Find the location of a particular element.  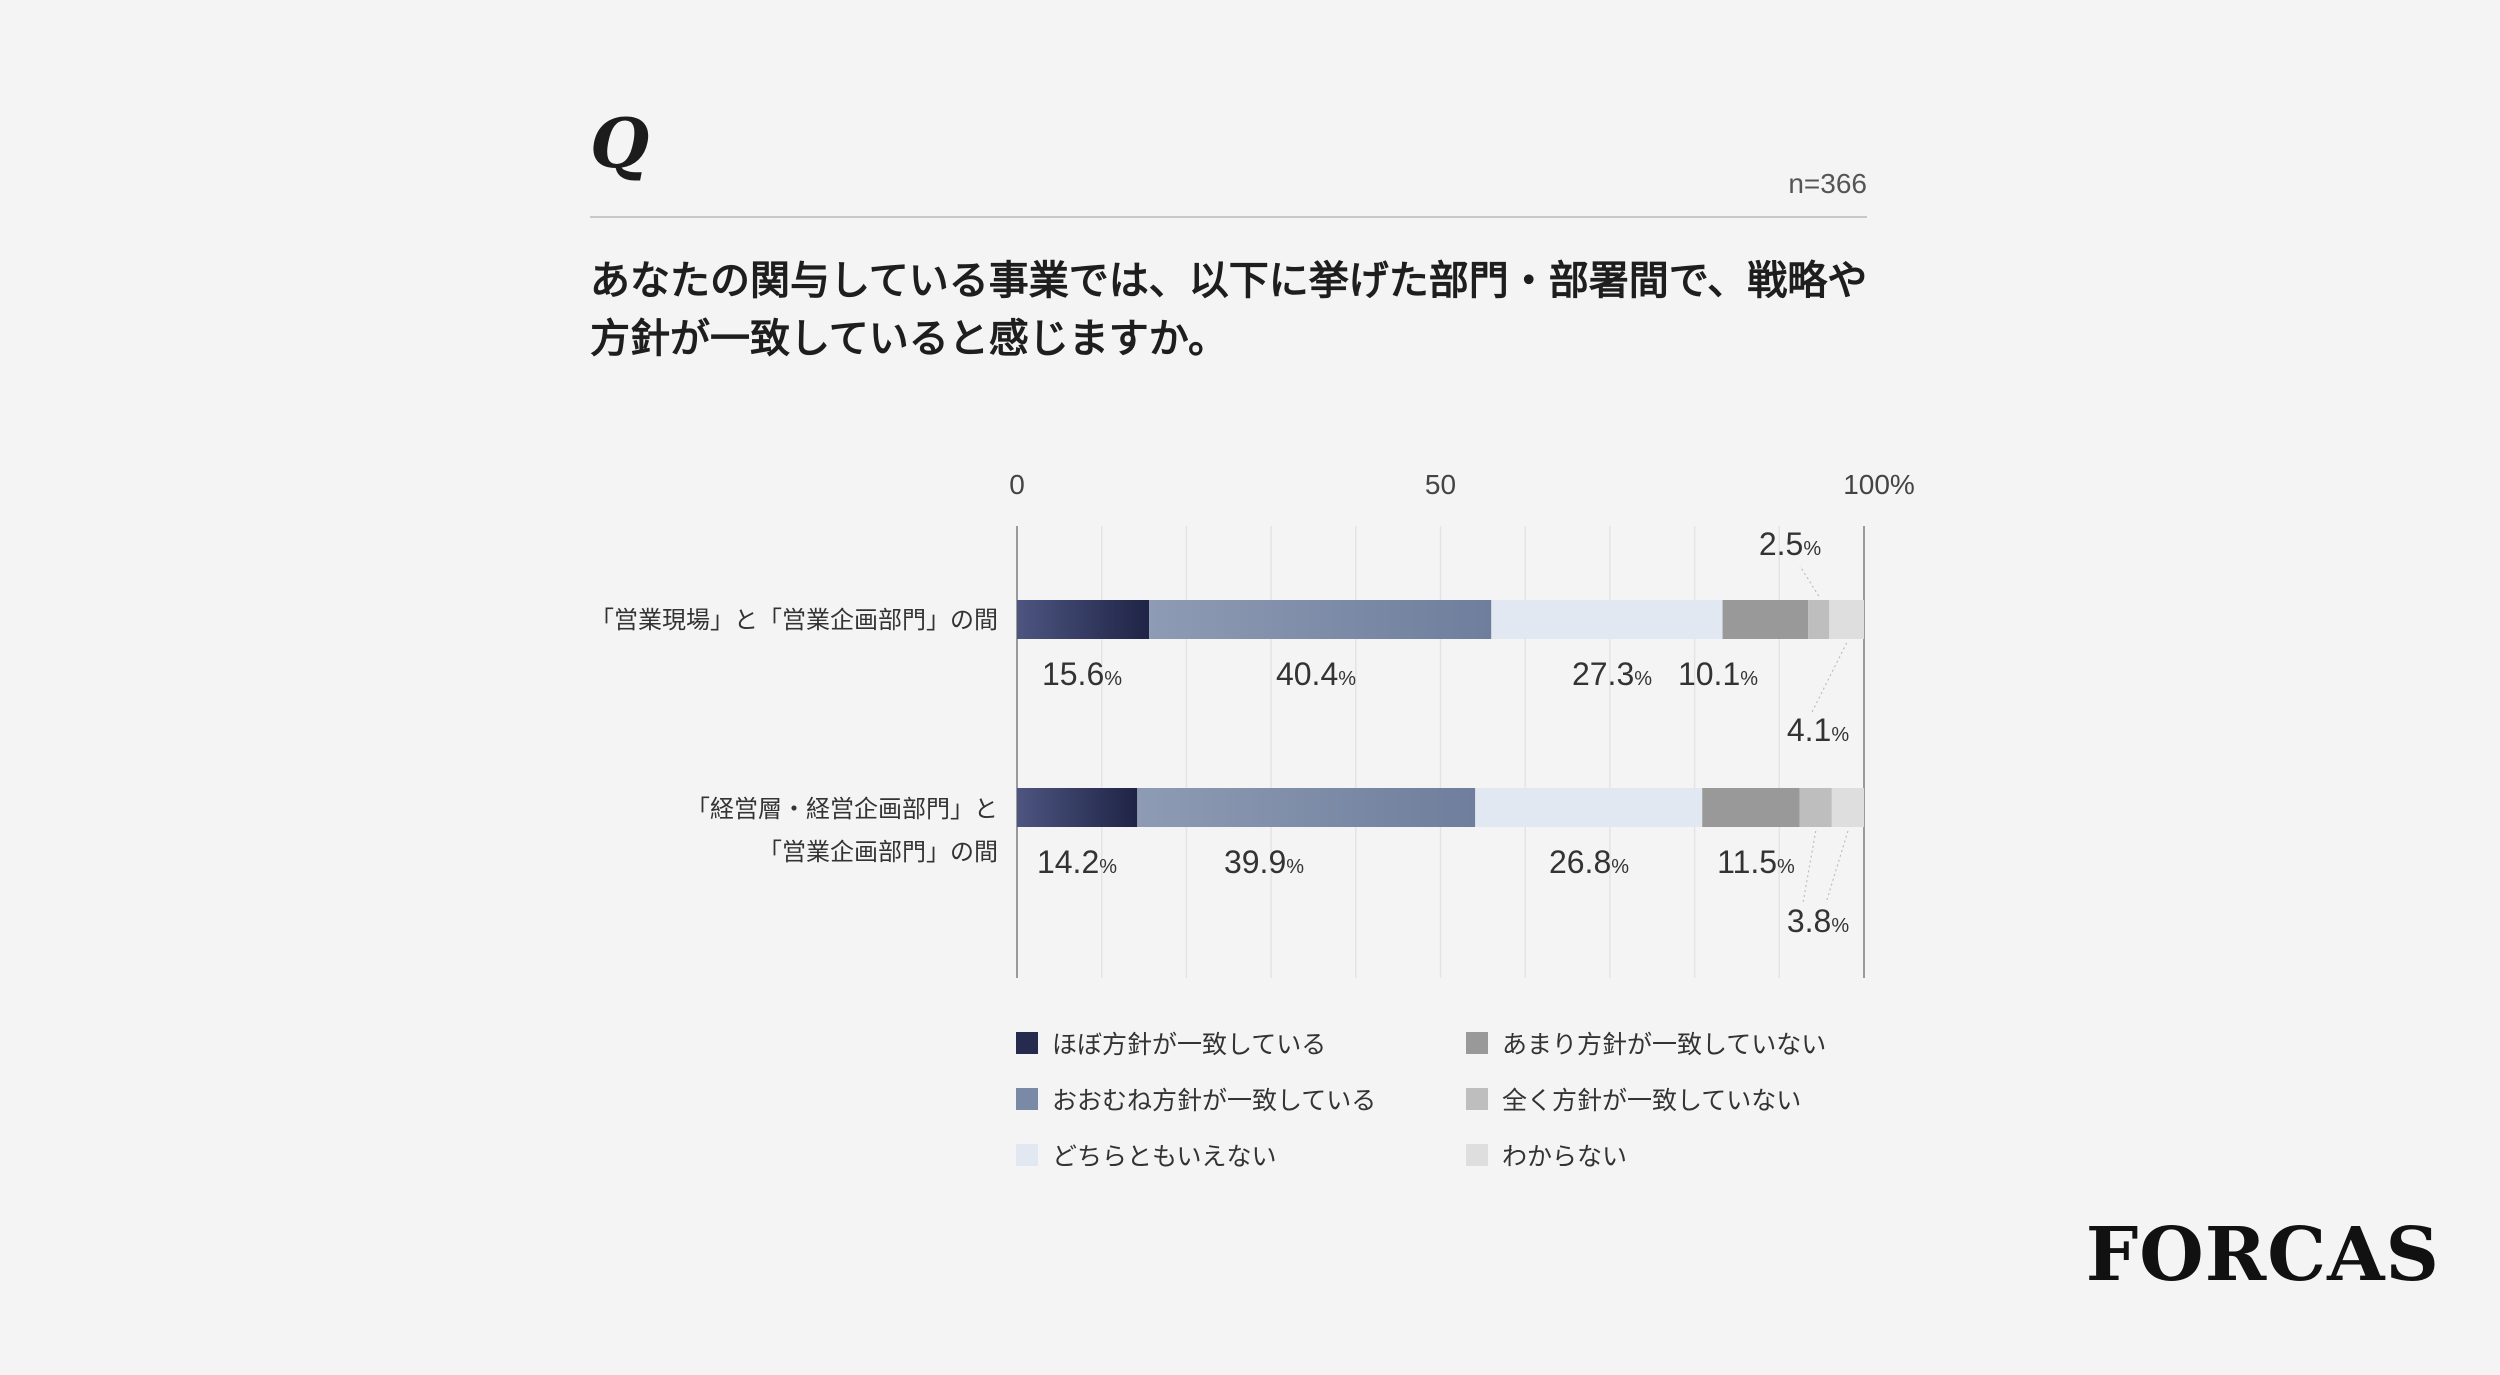

question-mark-icon: Q is located at coordinates (620, 144).